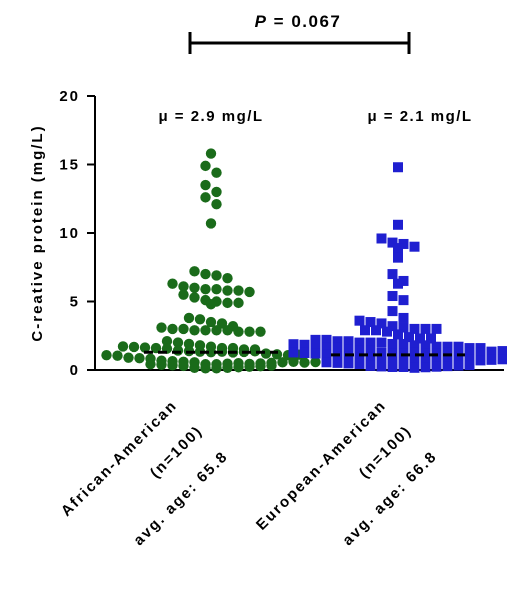 Image resolution: width=507 pixels, height=599 pixels. I want to click on y-axis: 0 5 10 15 20 C-reative protein (mg/L), so click(62, 233).